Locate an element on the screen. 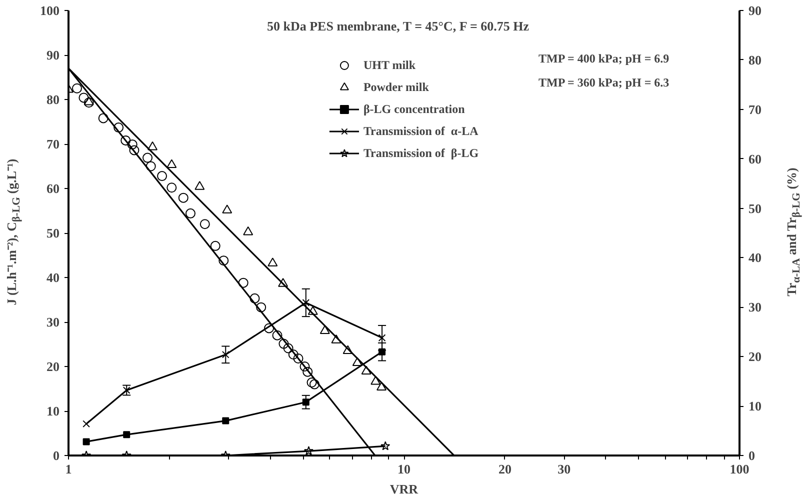  y2-tick-label: 60 is located at coordinates (755, 158).